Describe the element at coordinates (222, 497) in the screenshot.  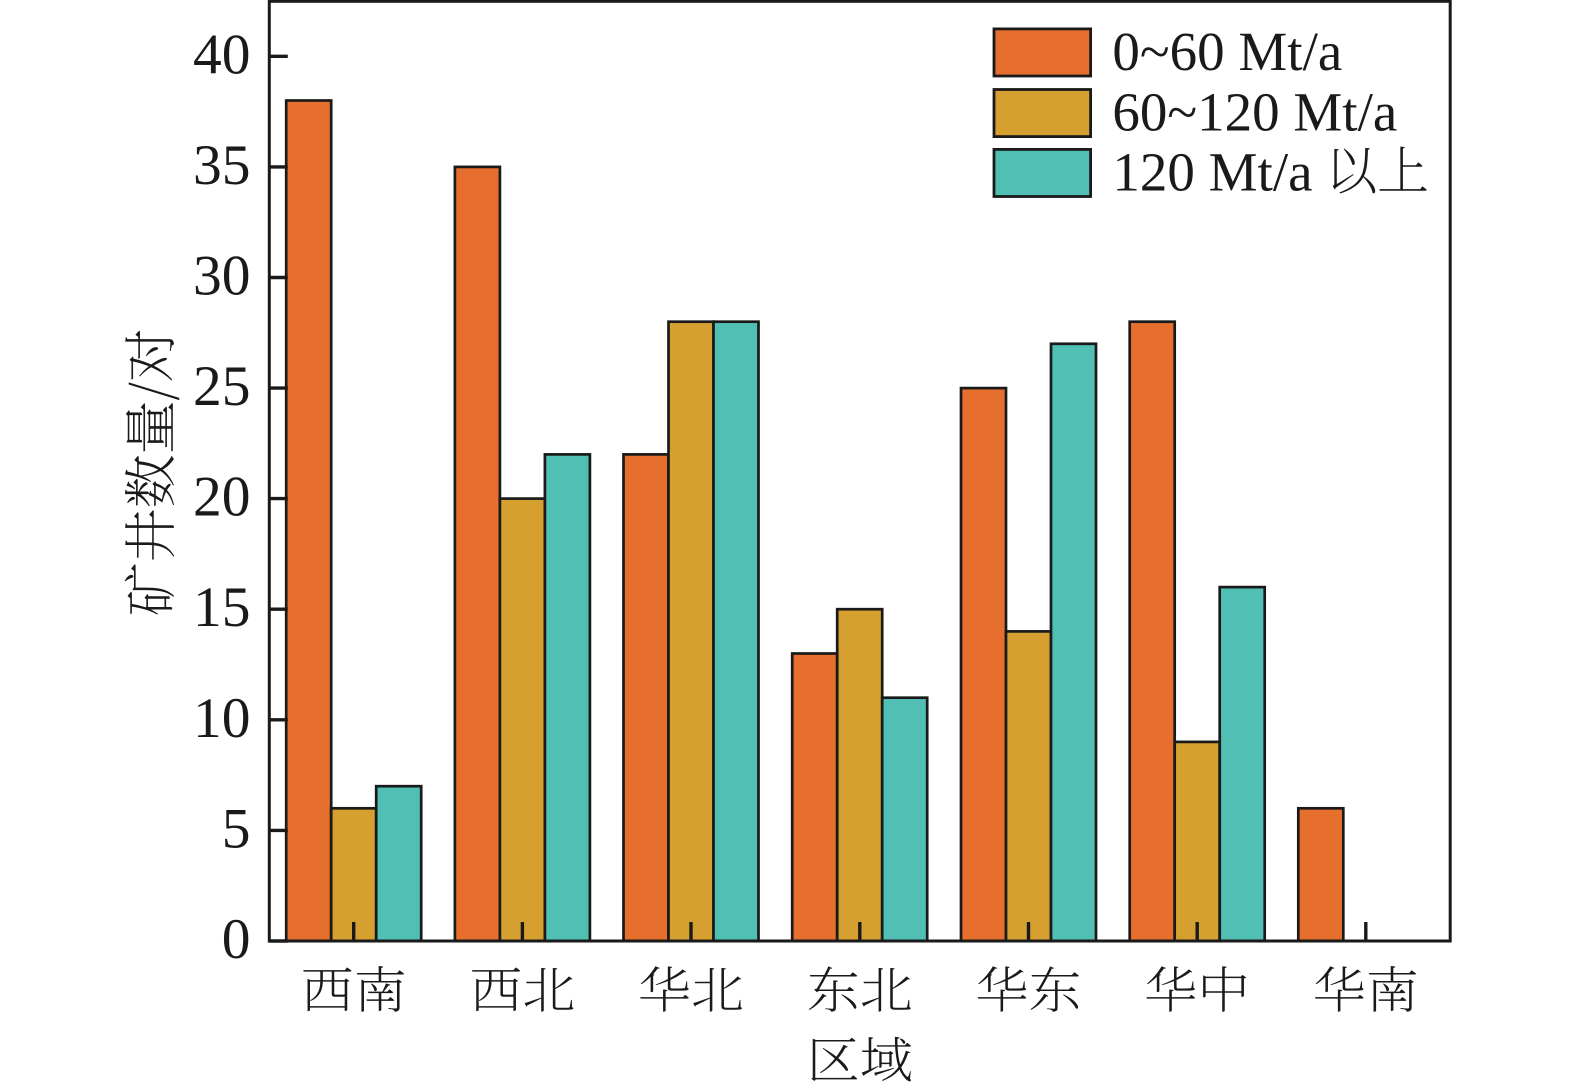
I see `svg-text: 20` at that location.